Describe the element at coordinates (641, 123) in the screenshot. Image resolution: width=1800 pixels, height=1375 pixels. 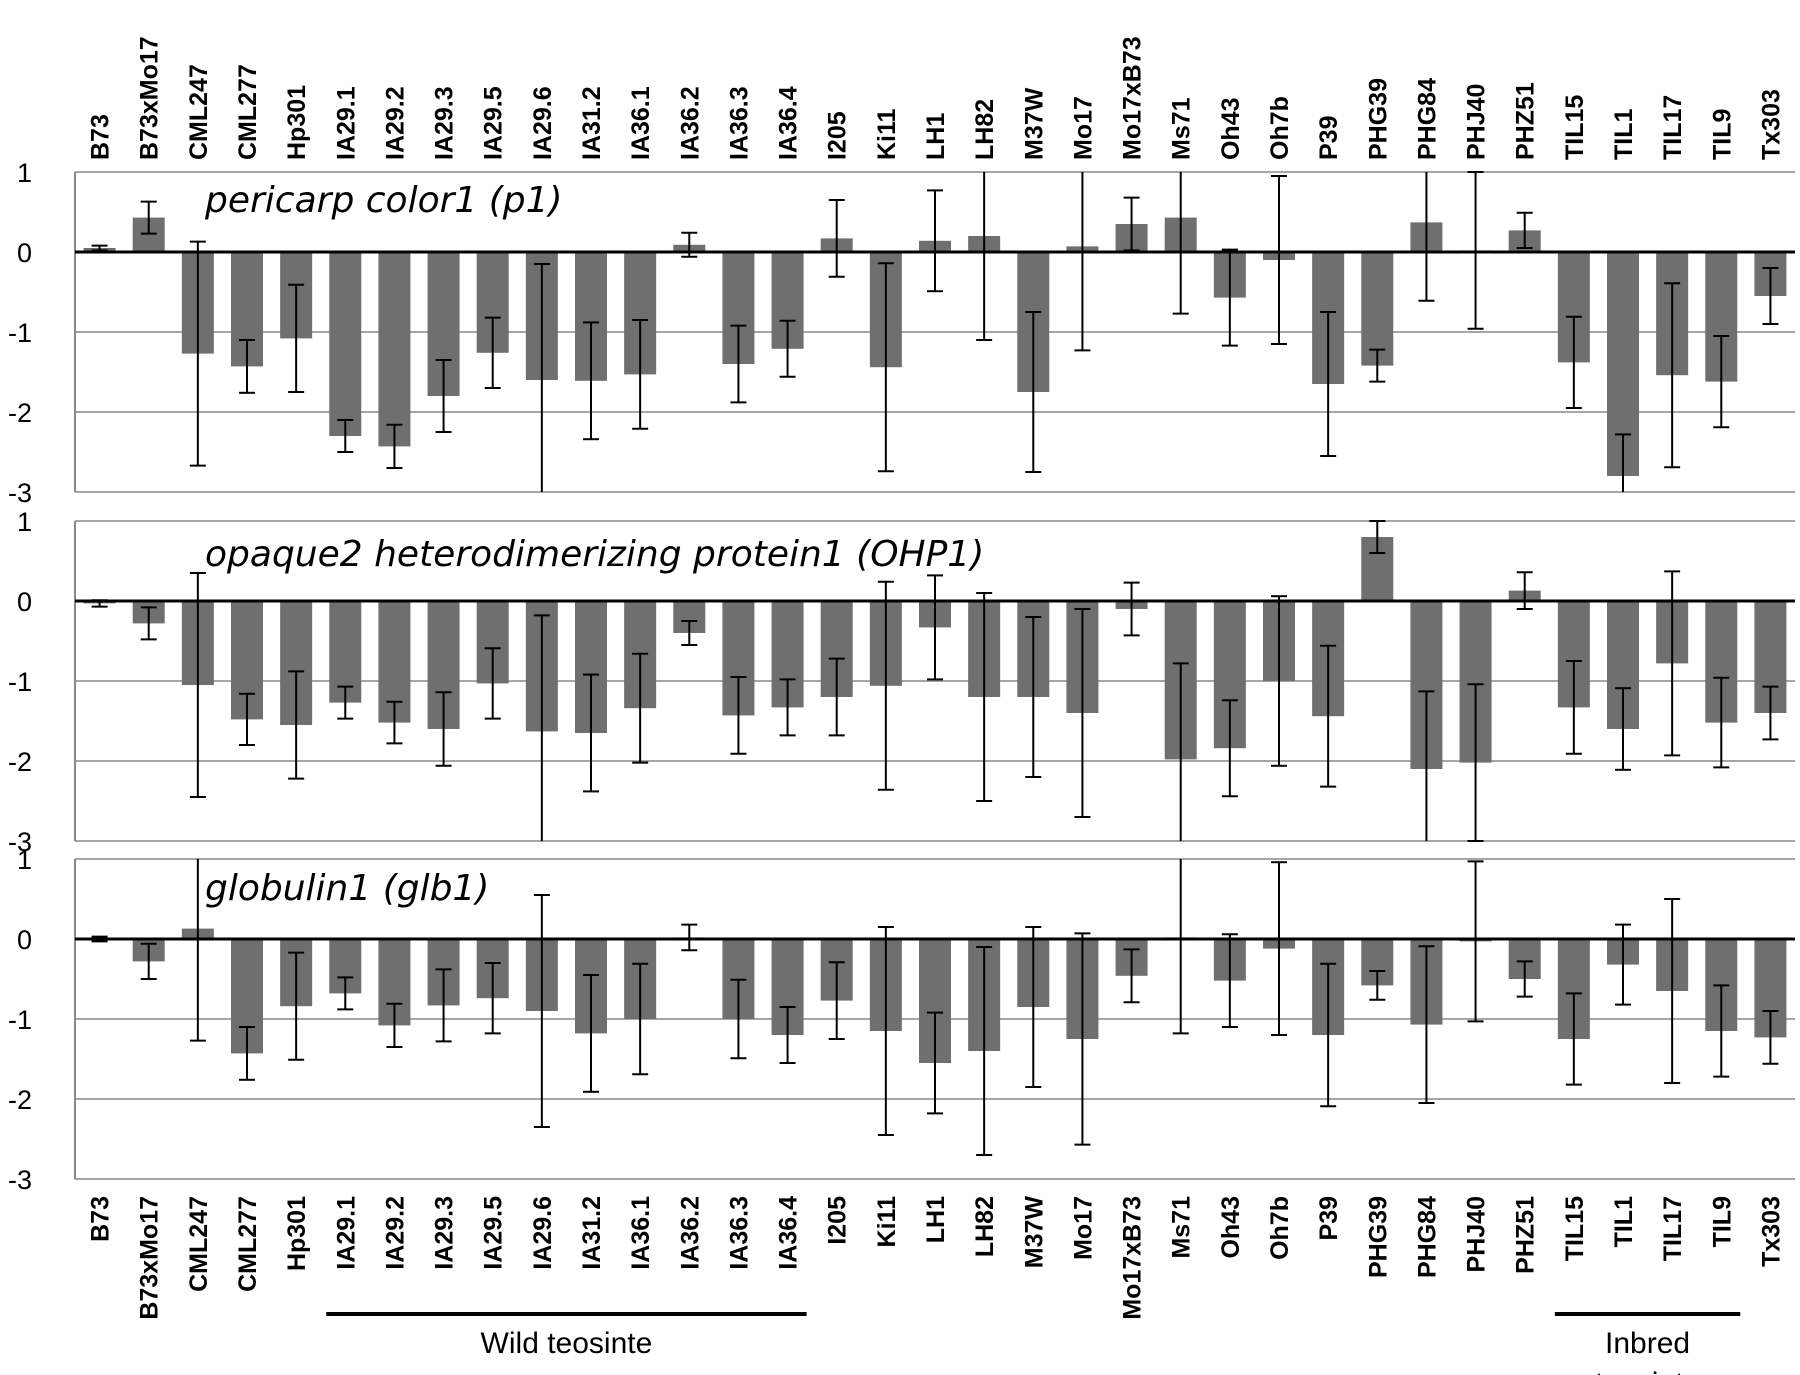
I see `category-label-top: IA36.1` at that location.